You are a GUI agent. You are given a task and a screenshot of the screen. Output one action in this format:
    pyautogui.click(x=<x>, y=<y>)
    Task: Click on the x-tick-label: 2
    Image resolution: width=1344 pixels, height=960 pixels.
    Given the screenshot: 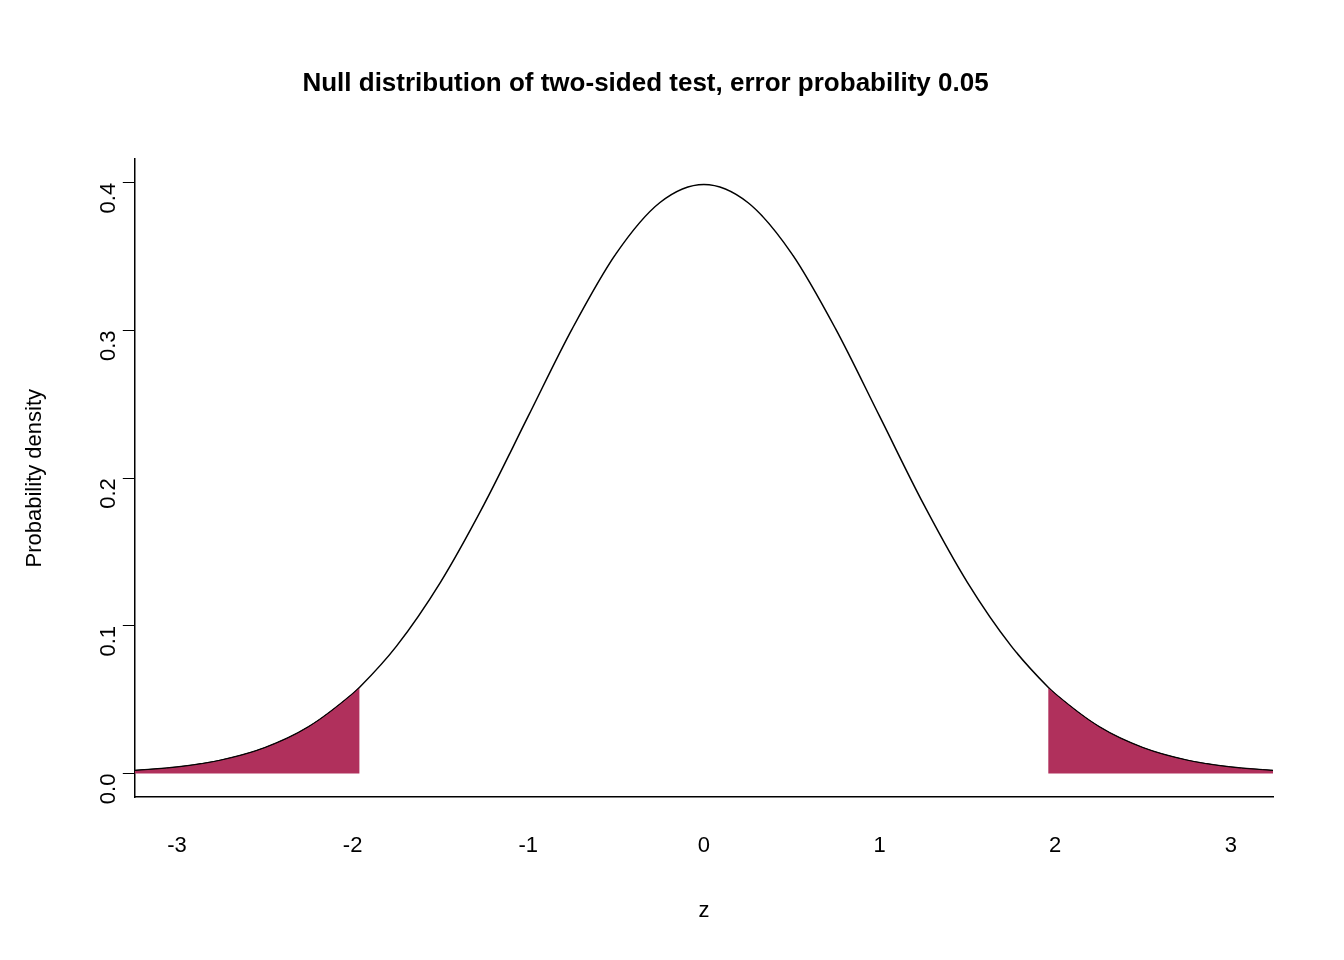 What is the action you would take?
    pyautogui.click(x=1055, y=845)
    